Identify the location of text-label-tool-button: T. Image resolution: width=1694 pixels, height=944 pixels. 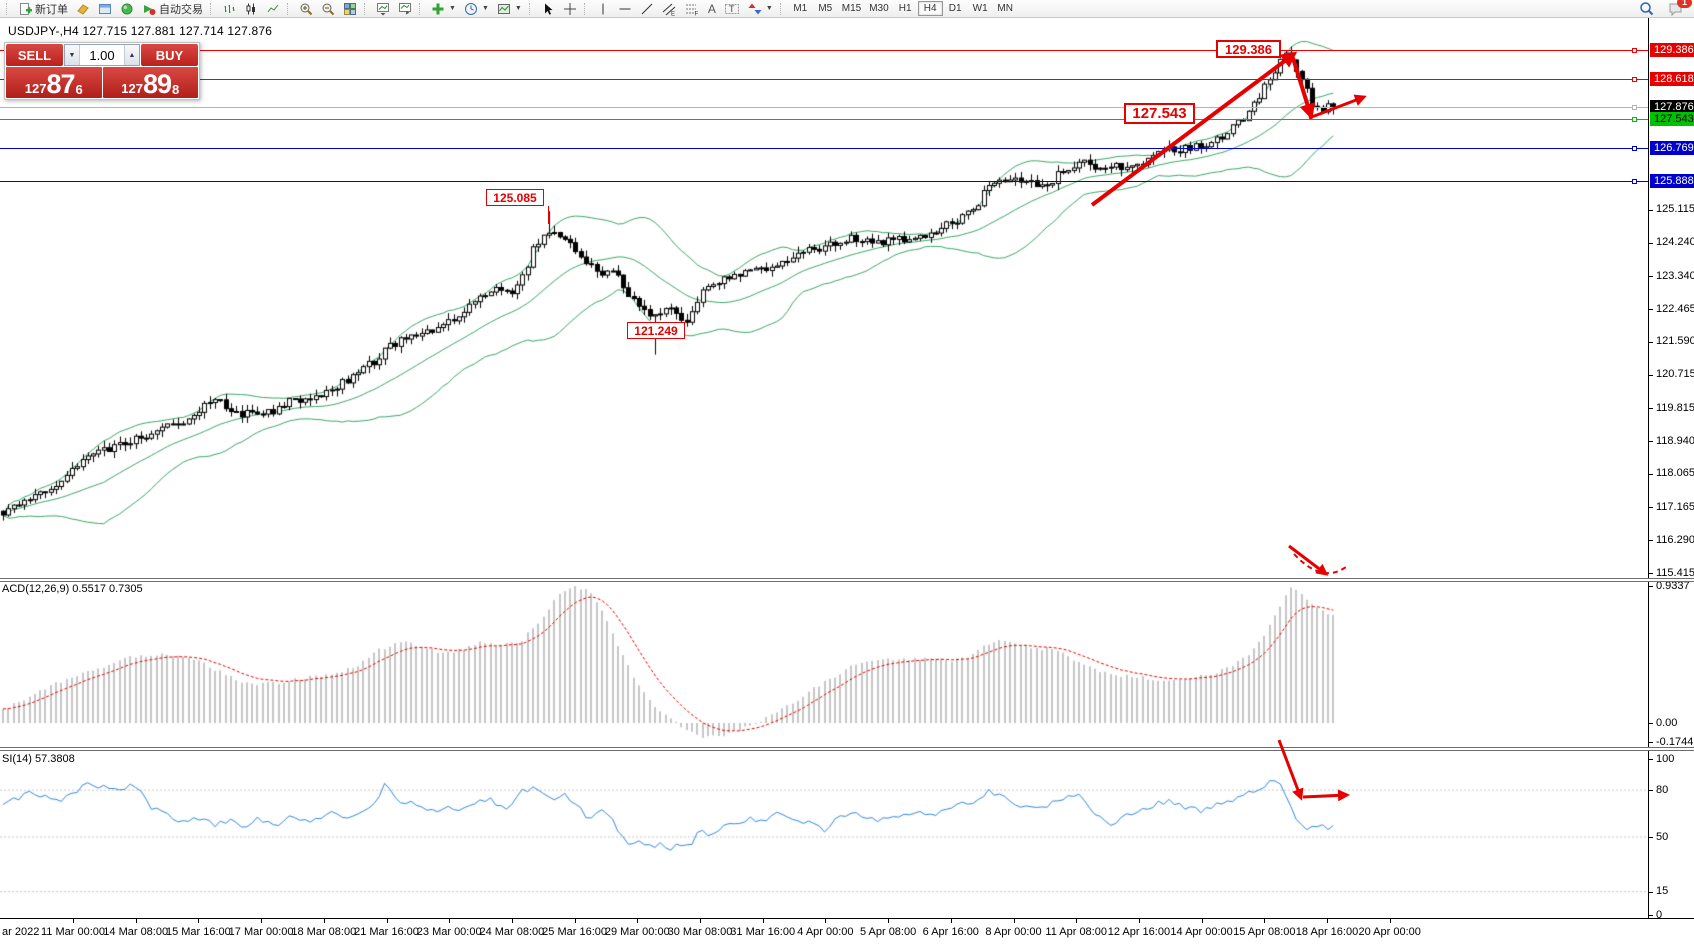
(732, 9).